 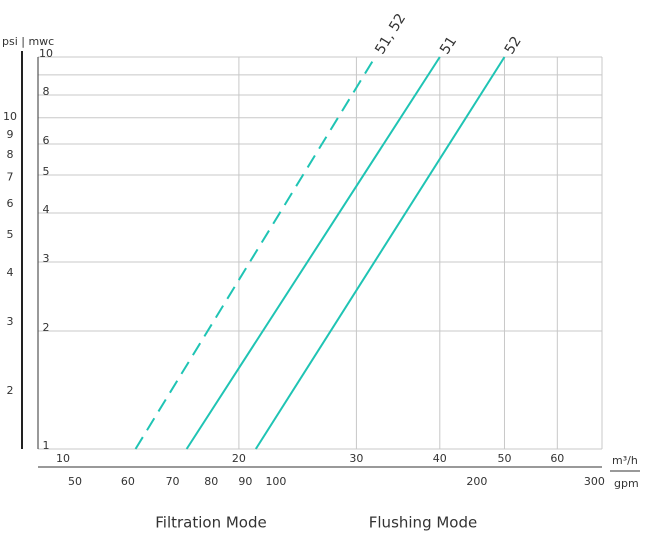 What do you see at coordinates (625, 460) in the screenshot?
I see `x-axis-label: m³/h` at bounding box center [625, 460].